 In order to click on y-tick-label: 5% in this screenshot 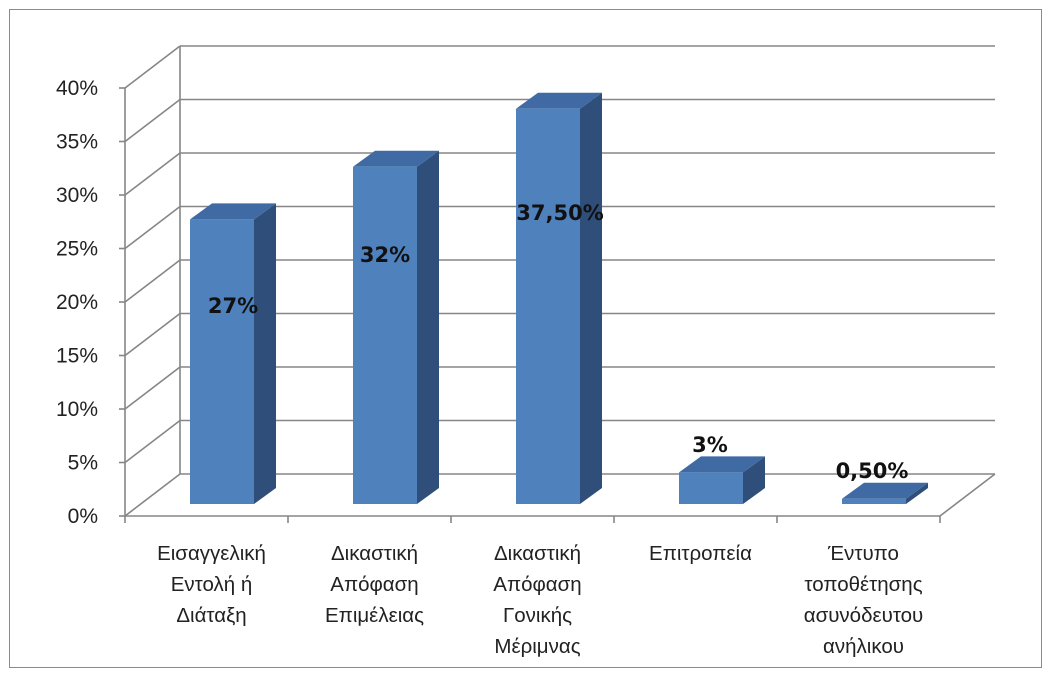, I will do `click(83, 463)`.